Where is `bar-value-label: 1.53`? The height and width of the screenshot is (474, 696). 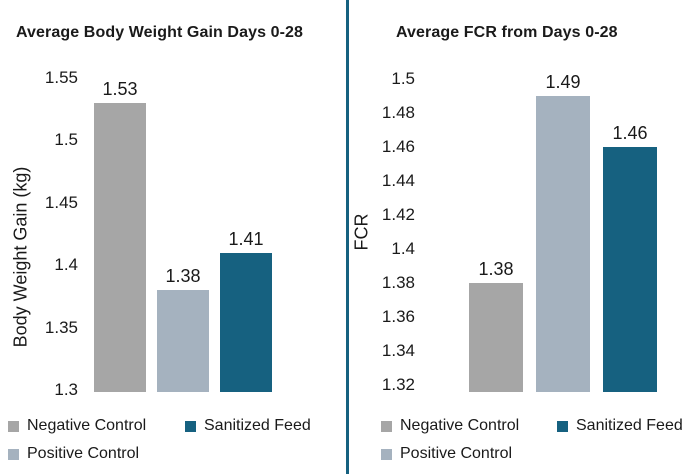
bar-value-label: 1.53 is located at coordinates (120, 89).